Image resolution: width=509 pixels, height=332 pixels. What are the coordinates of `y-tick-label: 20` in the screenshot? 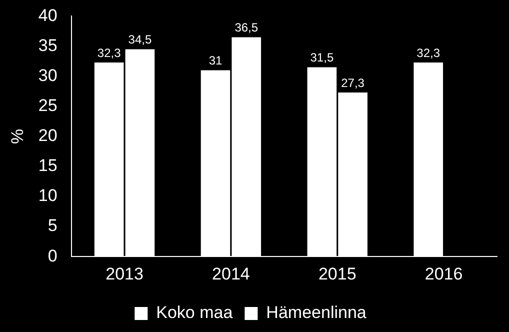 It's located at (48, 136).